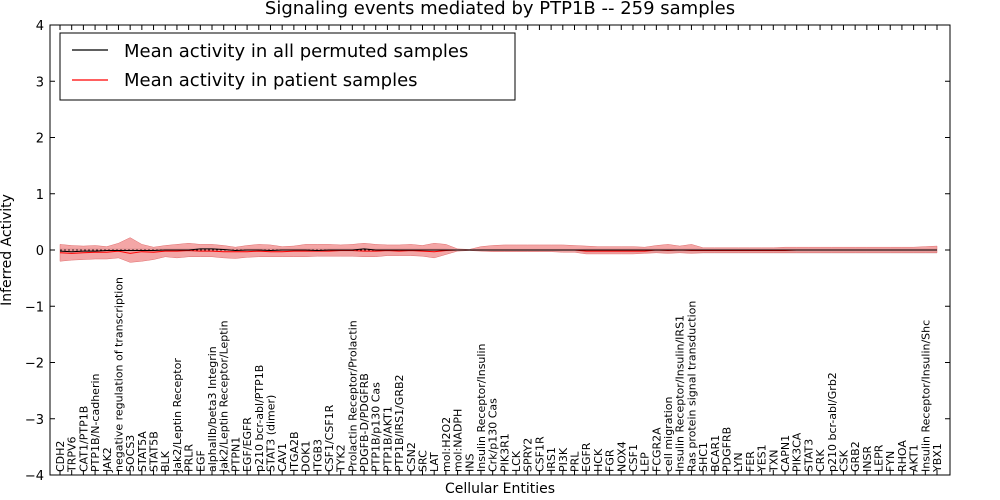 This screenshot has width=1000, height=500. I want to click on y-tick-label: 4, so click(40, 26).